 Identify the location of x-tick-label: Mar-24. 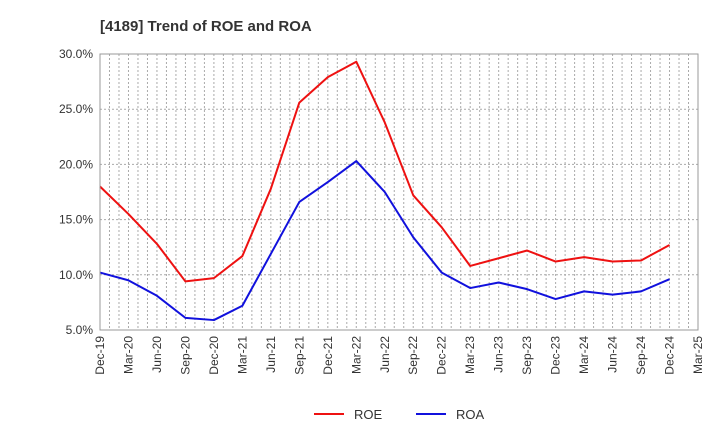
(584, 355).